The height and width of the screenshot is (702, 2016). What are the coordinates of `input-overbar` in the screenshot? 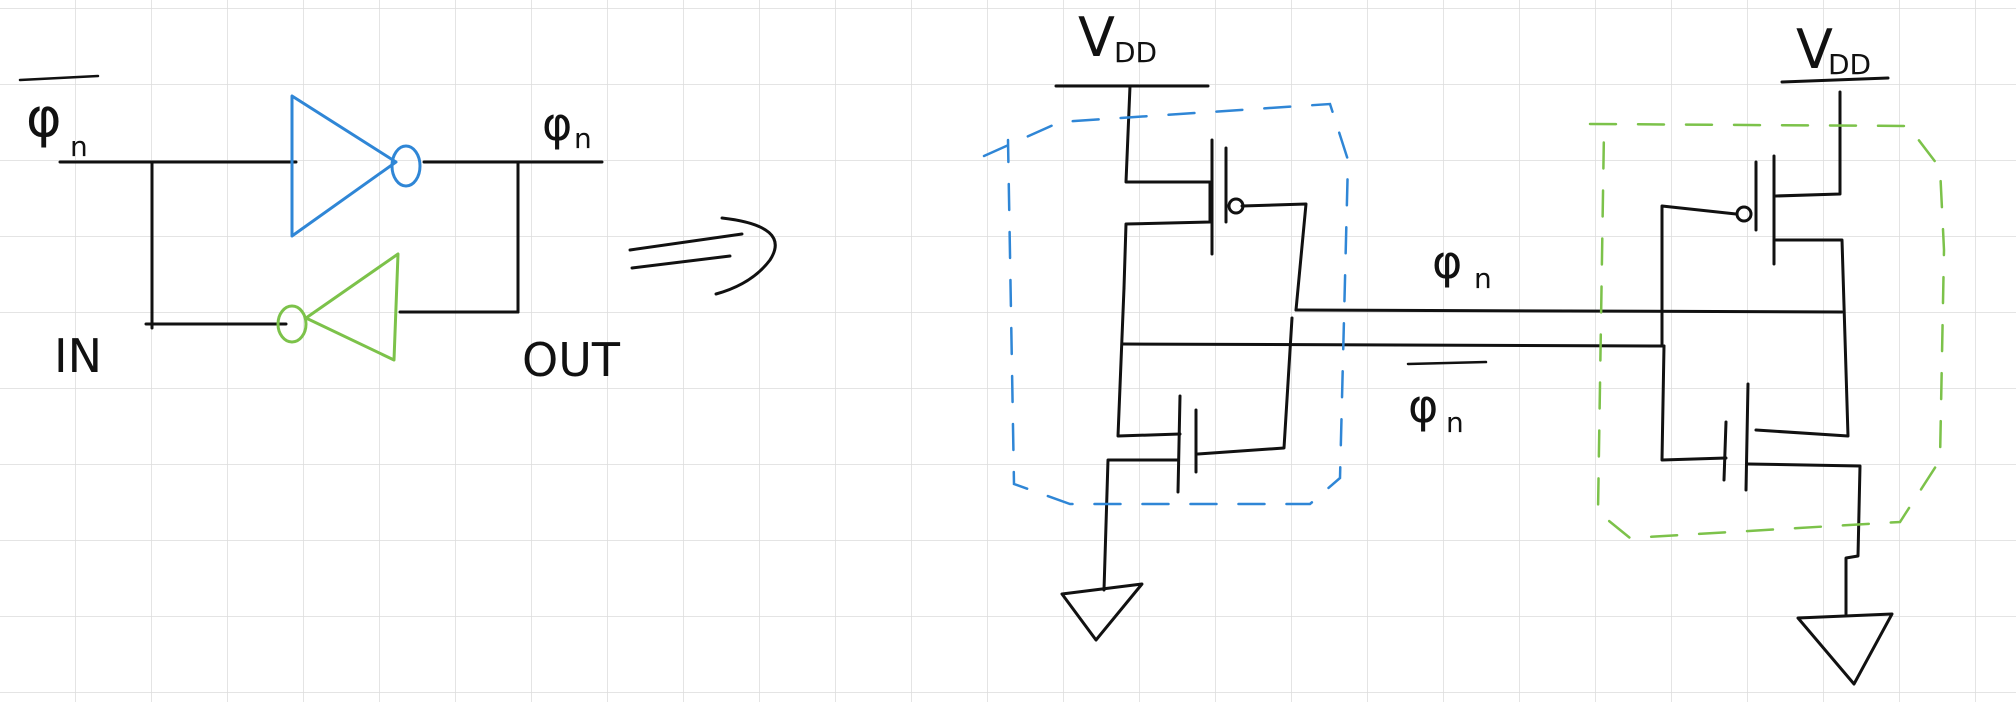 It's located at (59, 78).